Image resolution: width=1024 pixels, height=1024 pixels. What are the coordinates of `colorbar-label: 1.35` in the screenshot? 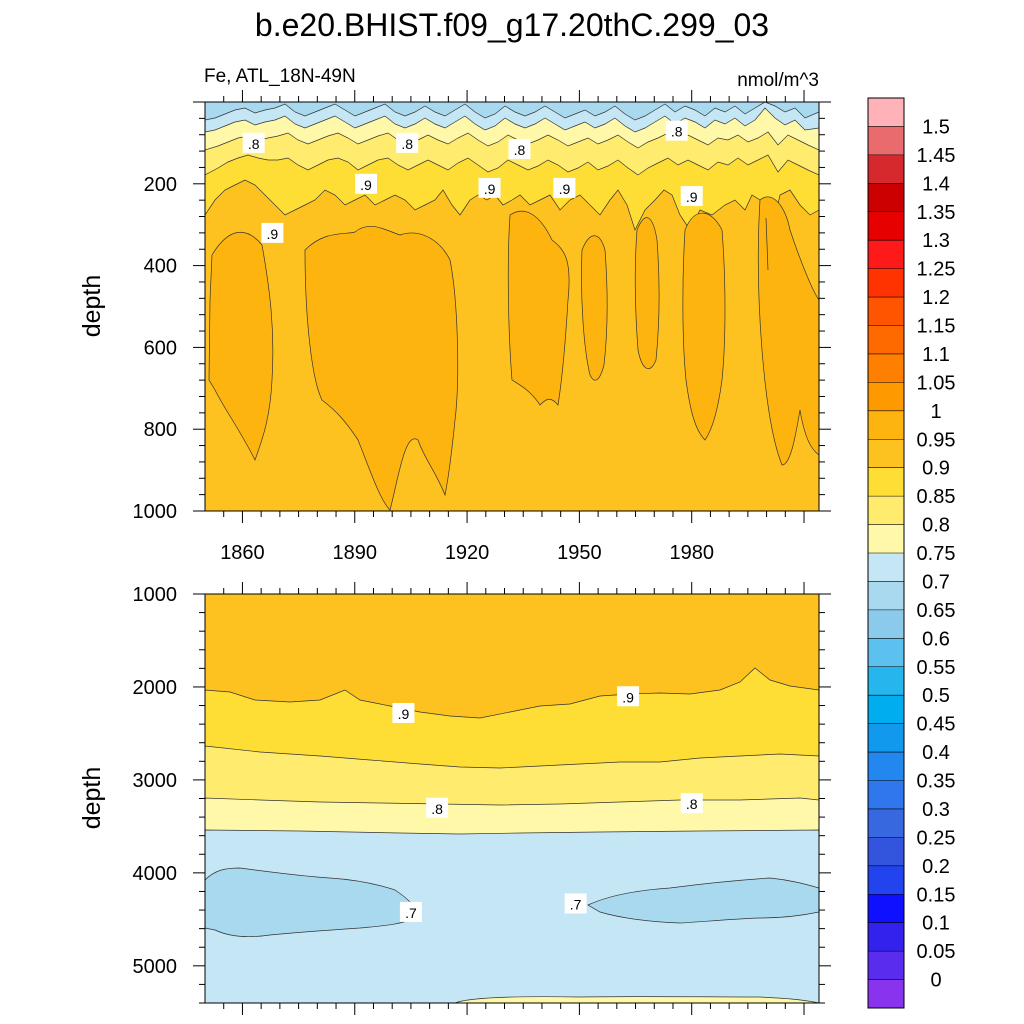 It's located at (936, 213).